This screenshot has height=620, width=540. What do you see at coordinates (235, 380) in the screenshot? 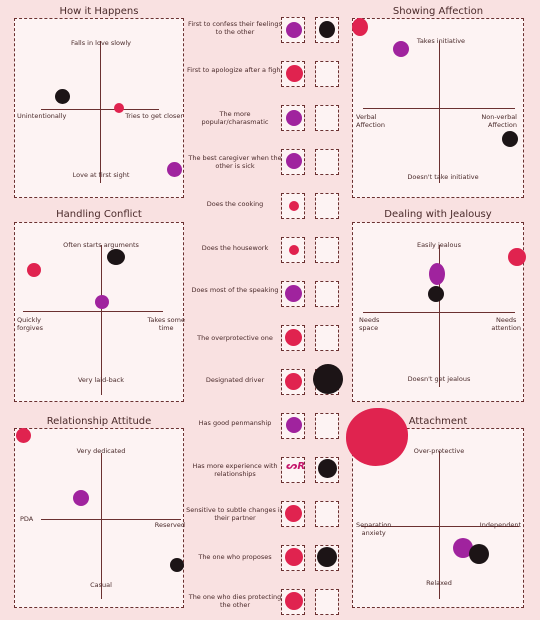
I see `question-label: Designated driver` at bounding box center [235, 380].